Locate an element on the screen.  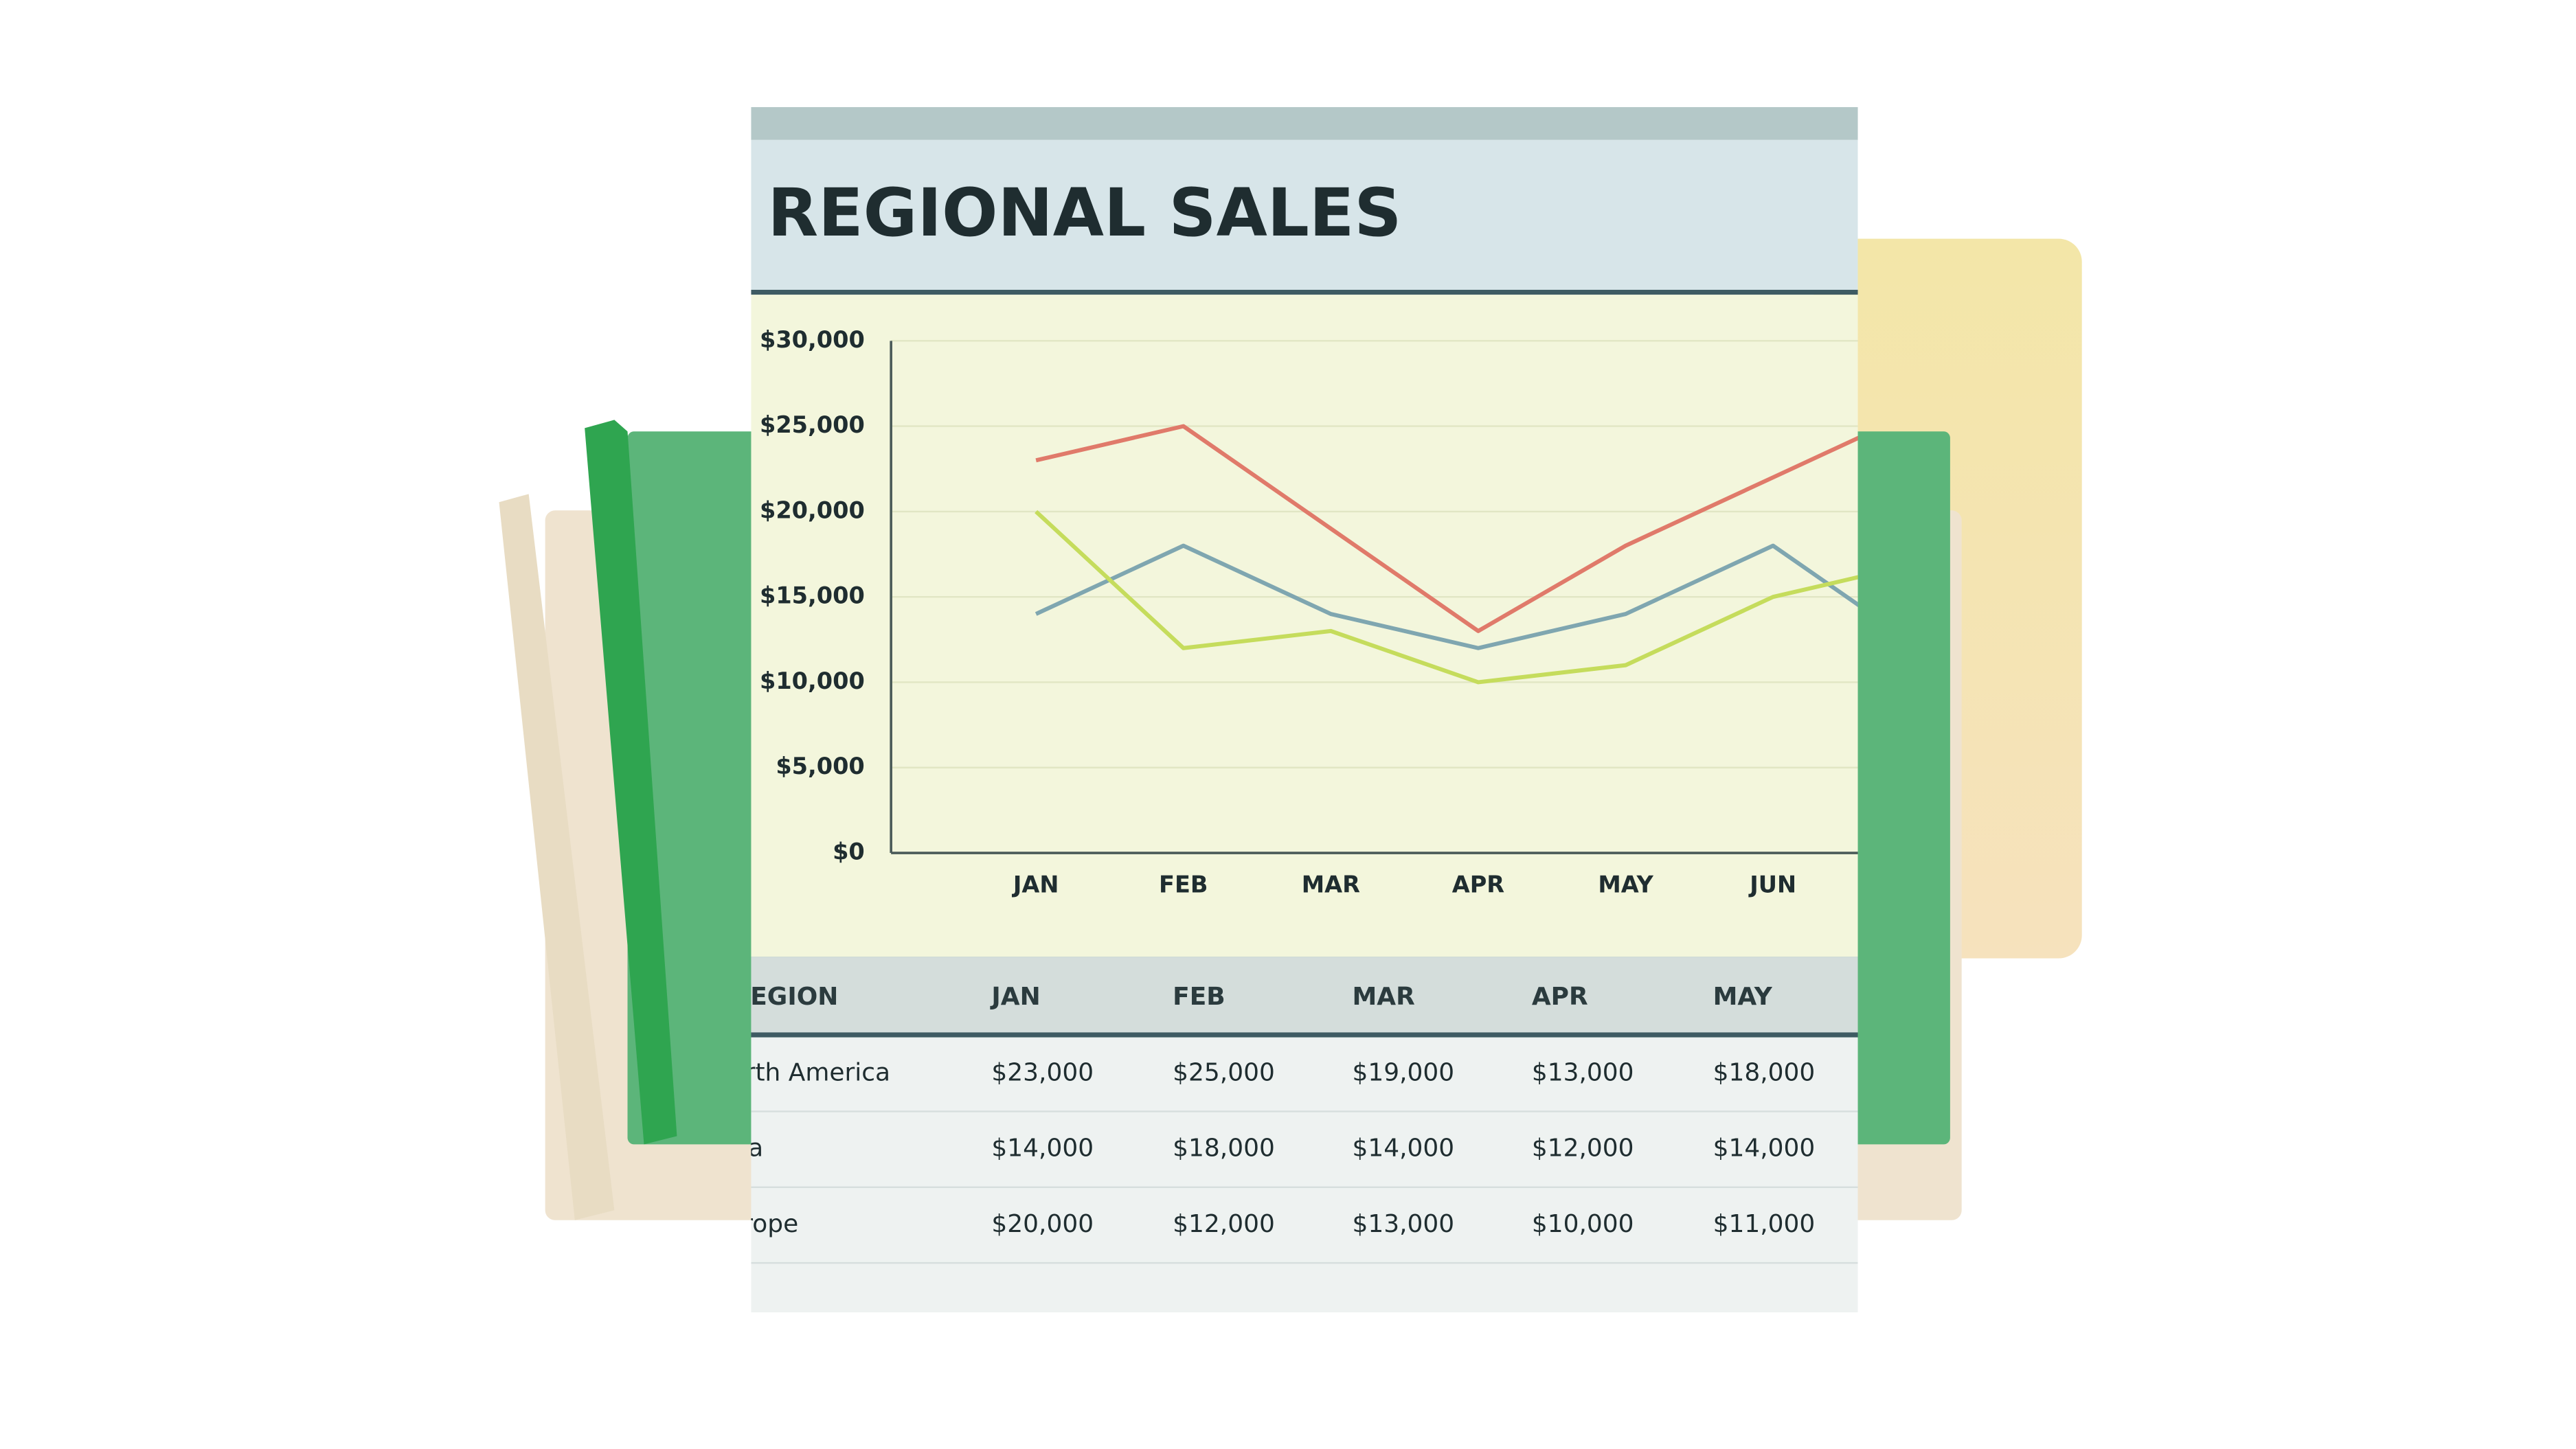
x-tick-label: MAY is located at coordinates (1625, 885).